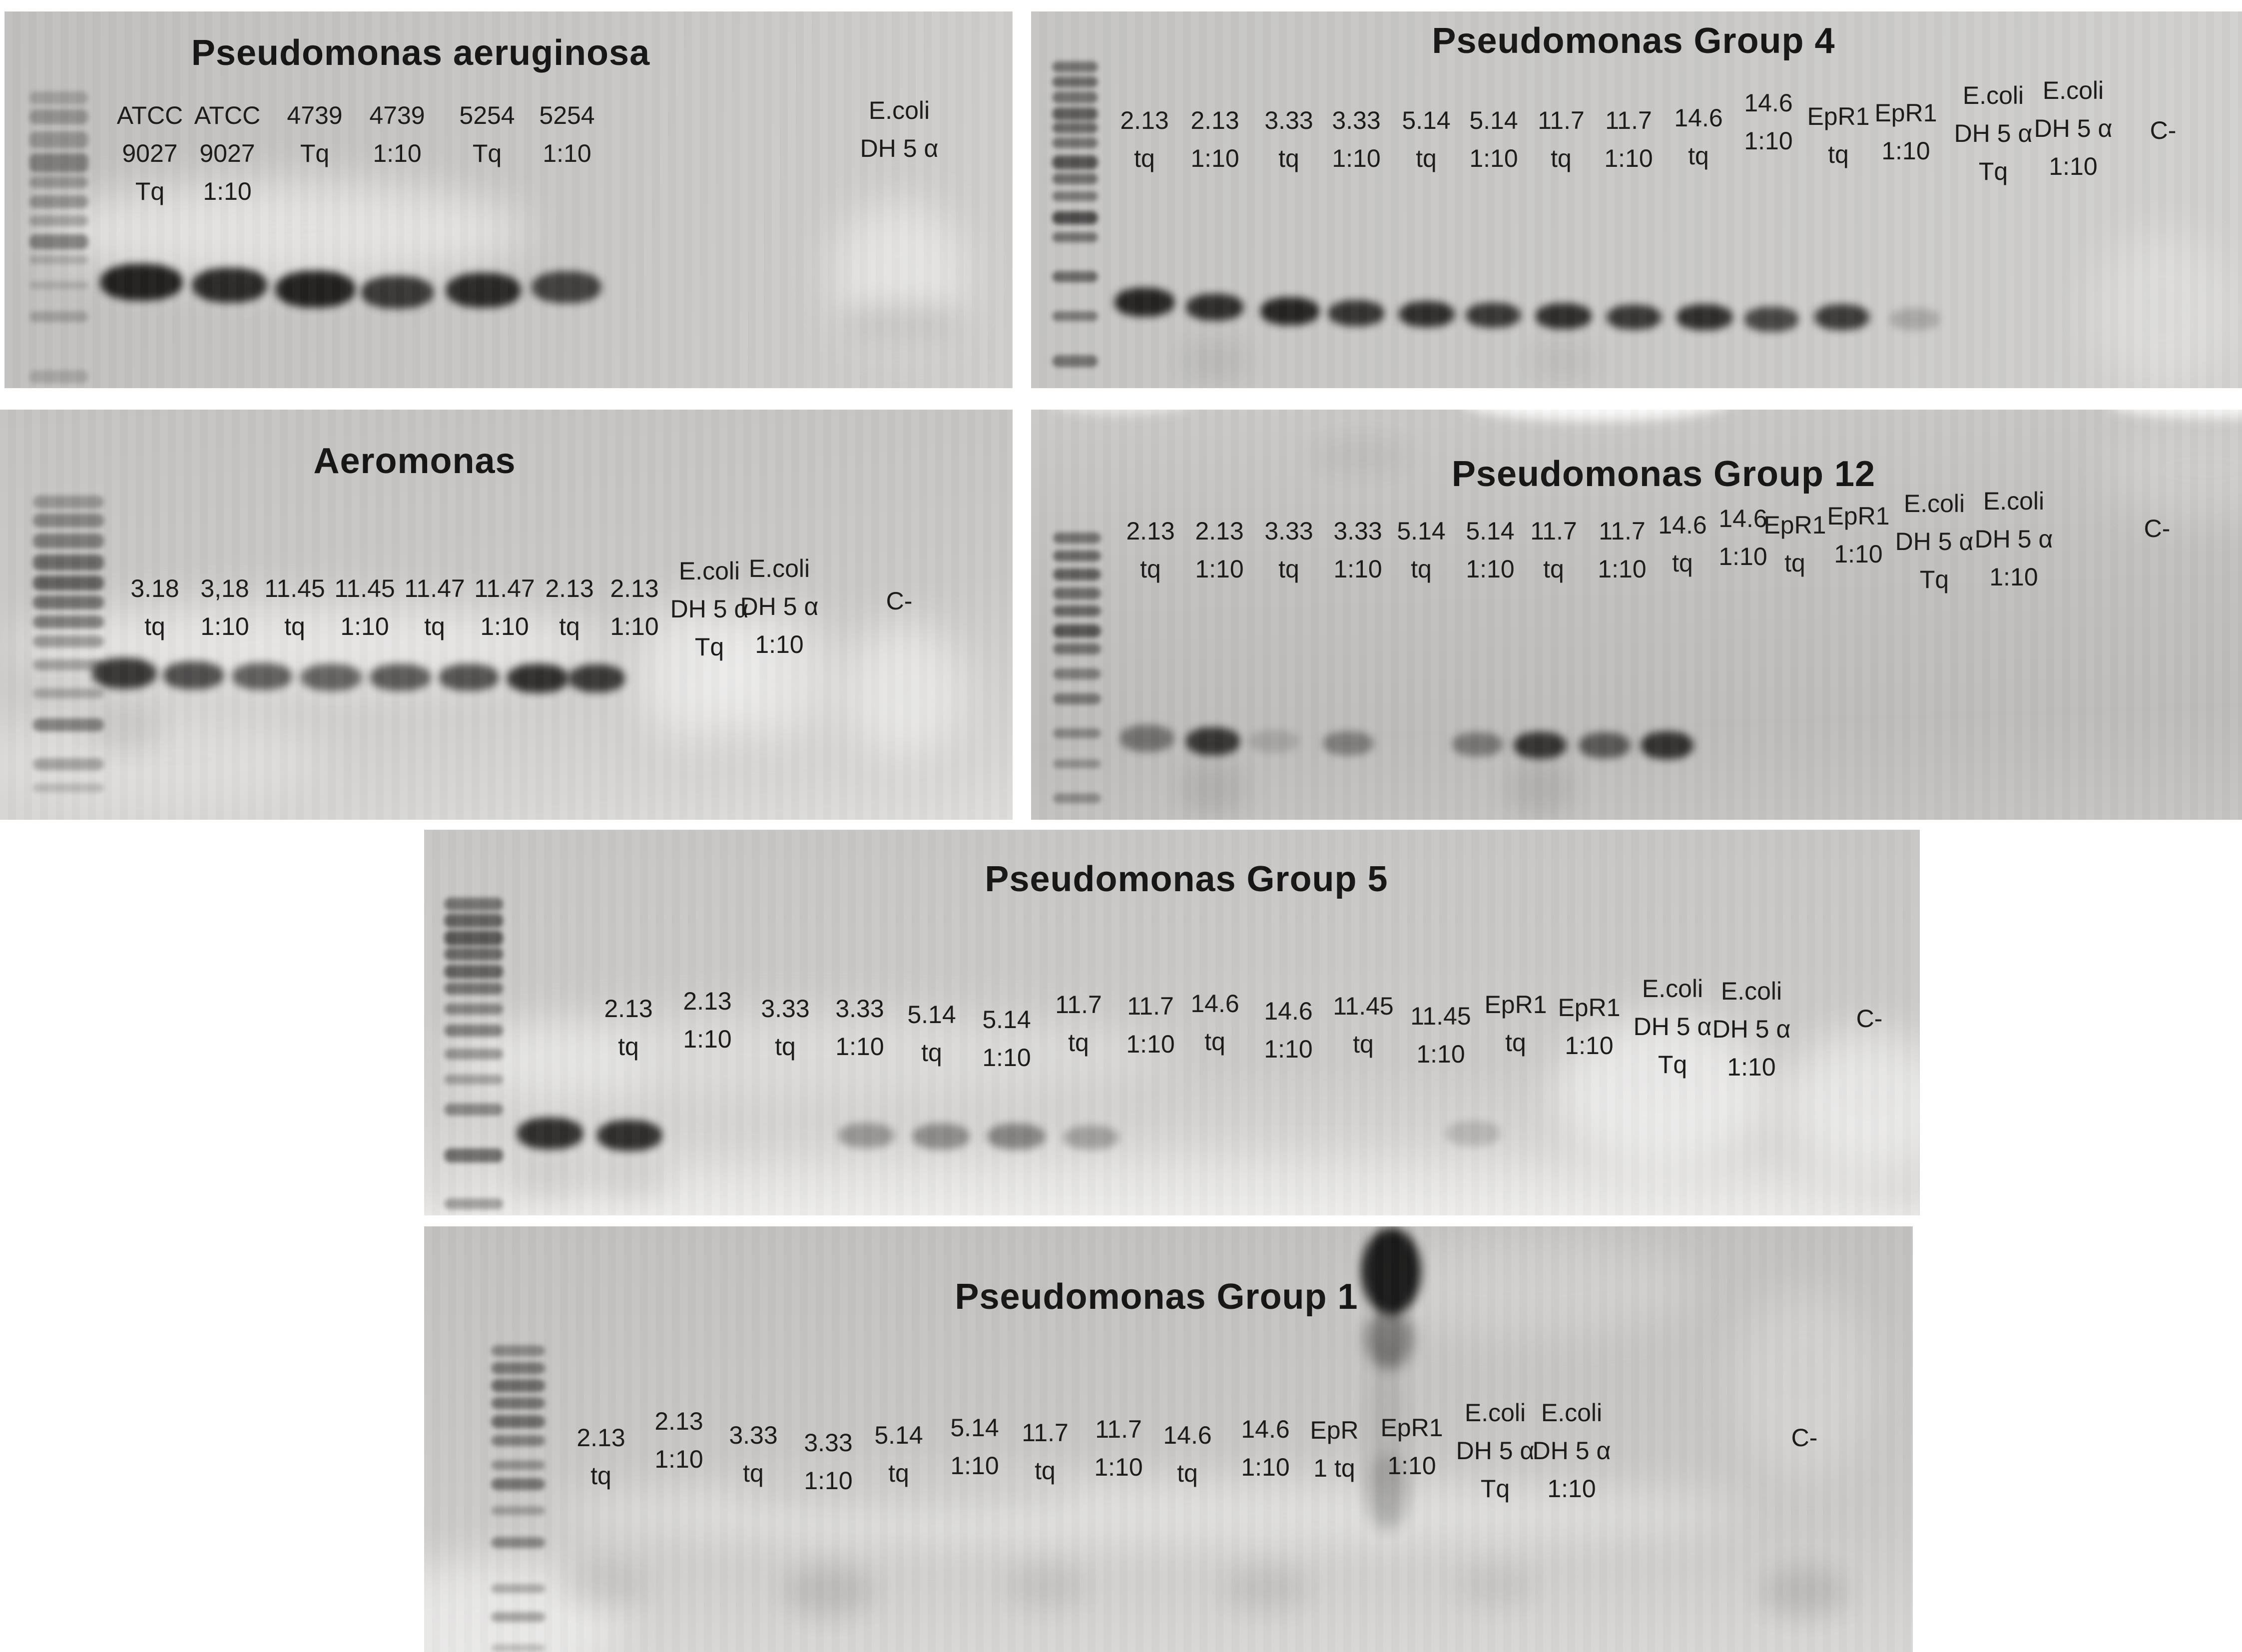  Describe the element at coordinates (1214, 120) in the screenshot. I see `lane-label-line: 2.13` at that location.